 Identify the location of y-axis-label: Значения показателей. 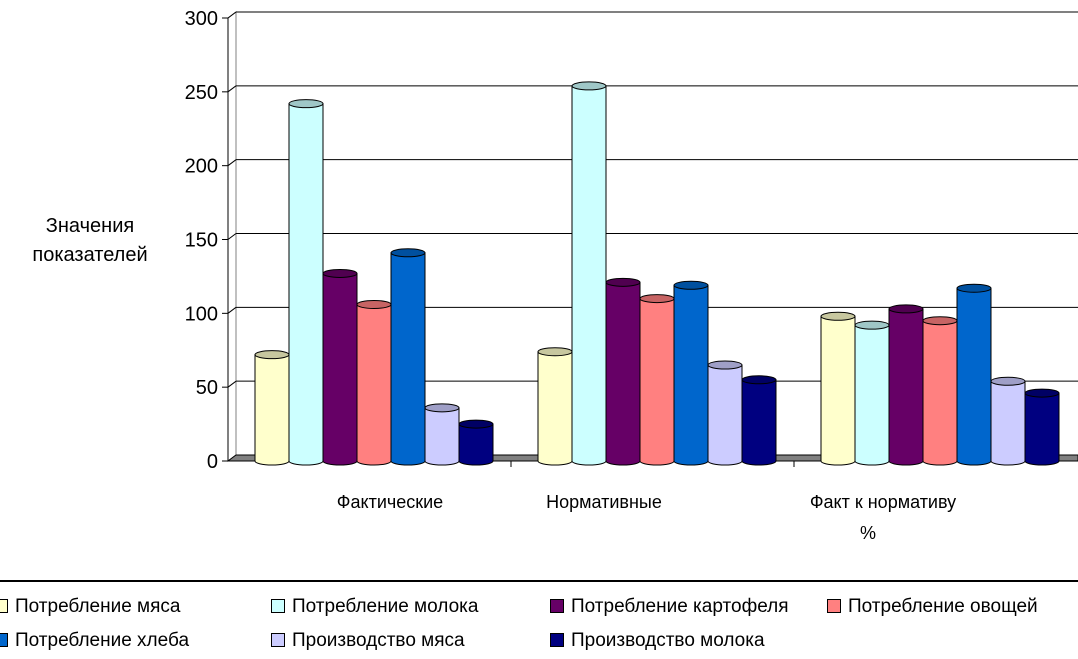
(90, 240).